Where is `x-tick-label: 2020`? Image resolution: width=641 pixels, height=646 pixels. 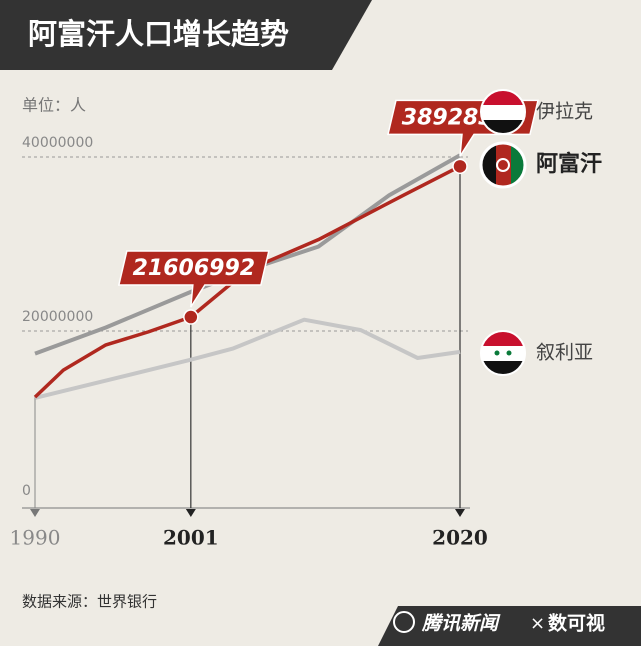
x-tick-label: 2020 is located at coordinates (460, 538).